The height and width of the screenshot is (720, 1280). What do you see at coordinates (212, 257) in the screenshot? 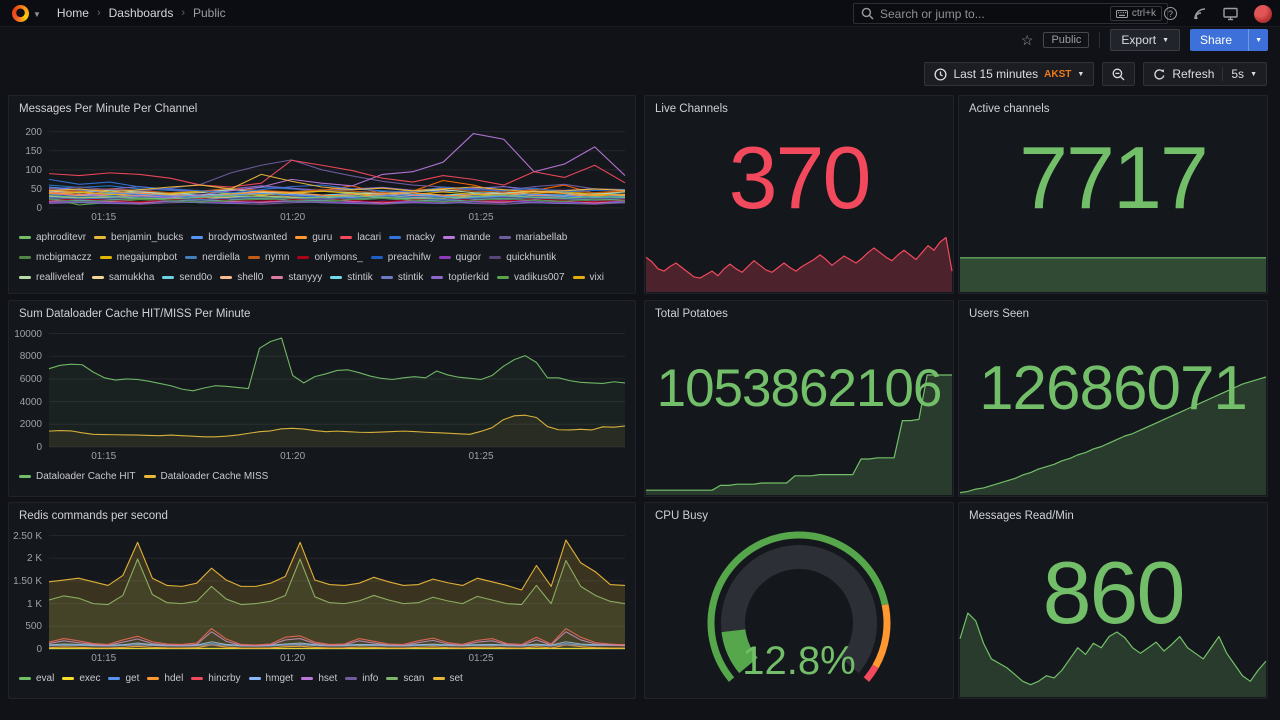
I see `legend-item: nerdiella` at bounding box center [212, 257].